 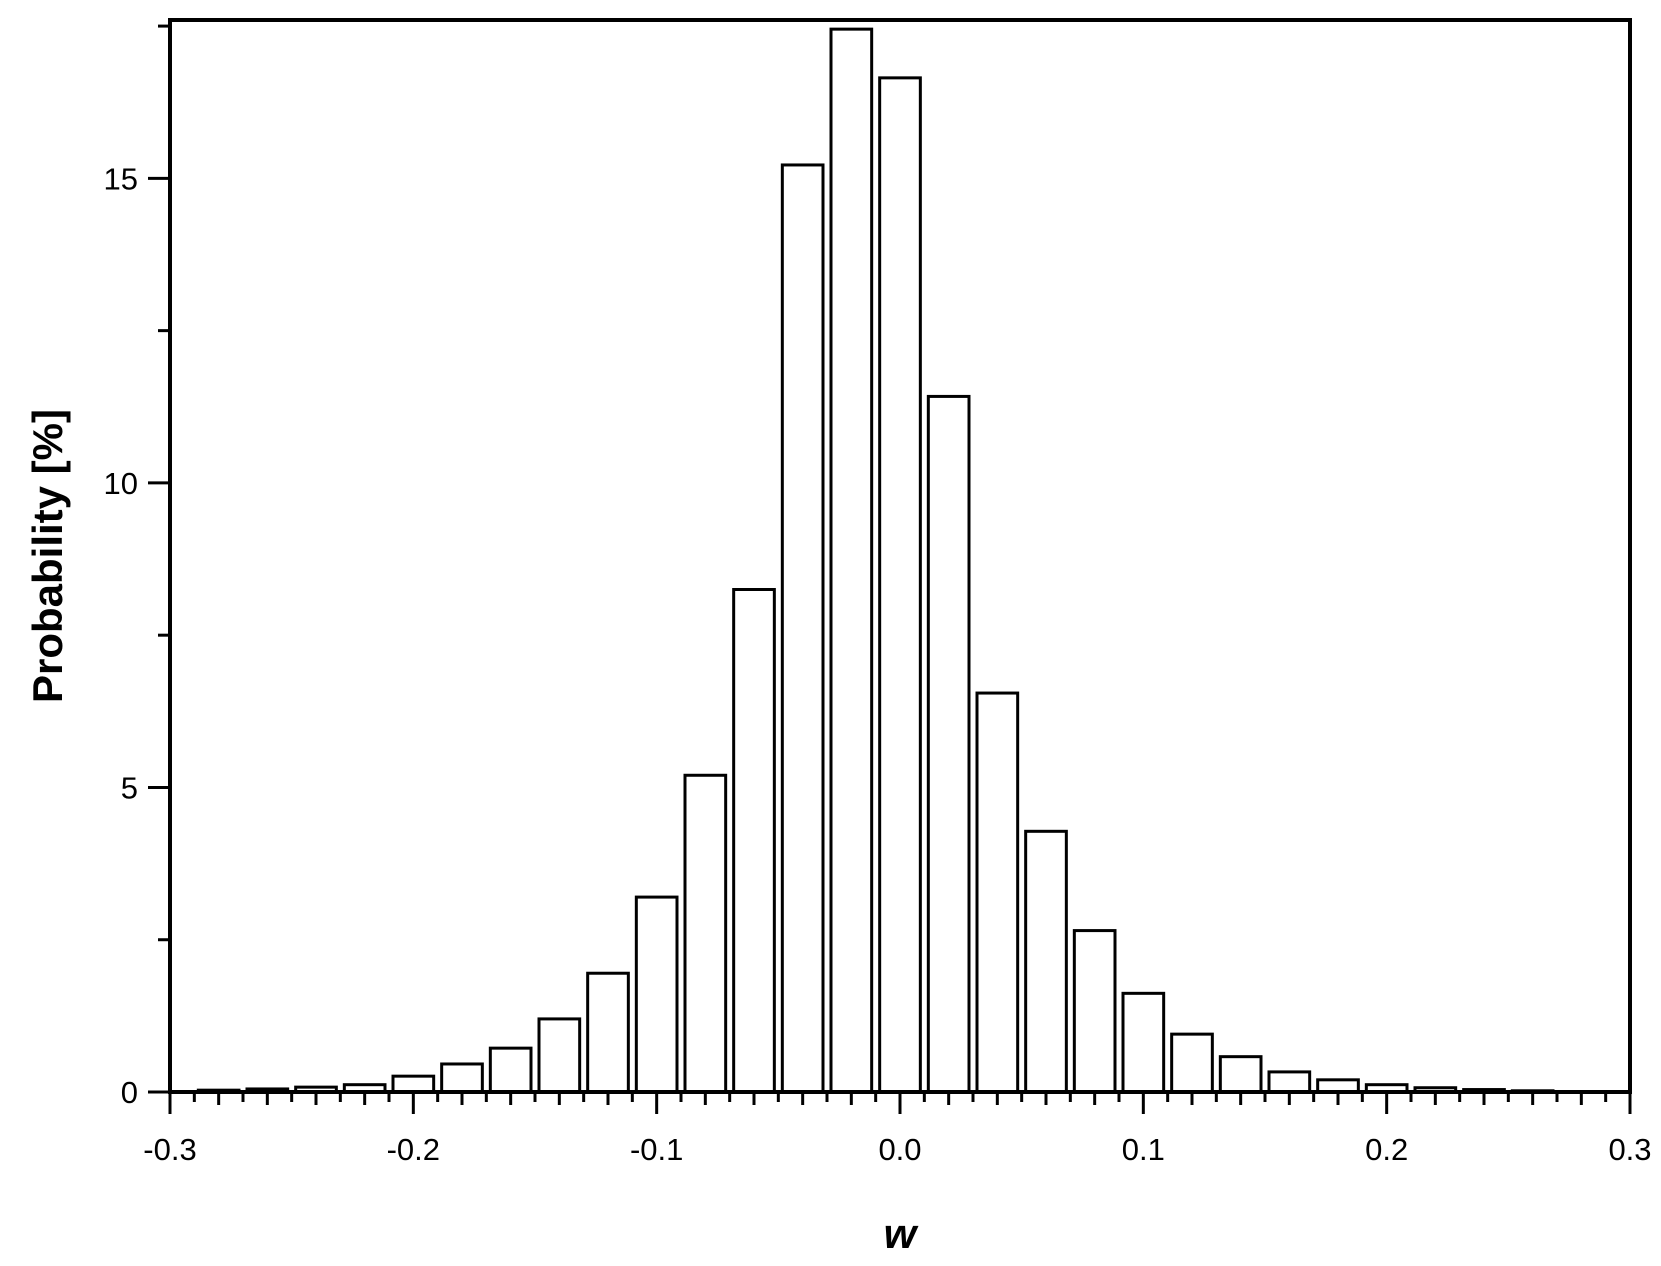 What do you see at coordinates (121, 483) in the screenshot?
I see `y-tick-label: 10` at bounding box center [121, 483].